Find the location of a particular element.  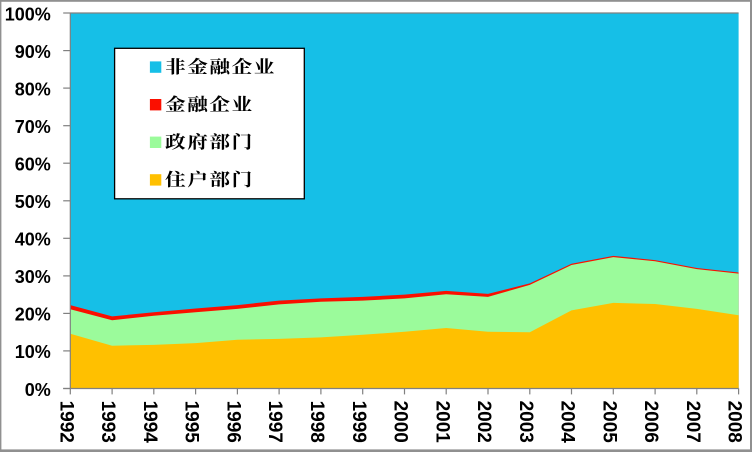

svg-text: 70% is located at coordinates (33, 127).